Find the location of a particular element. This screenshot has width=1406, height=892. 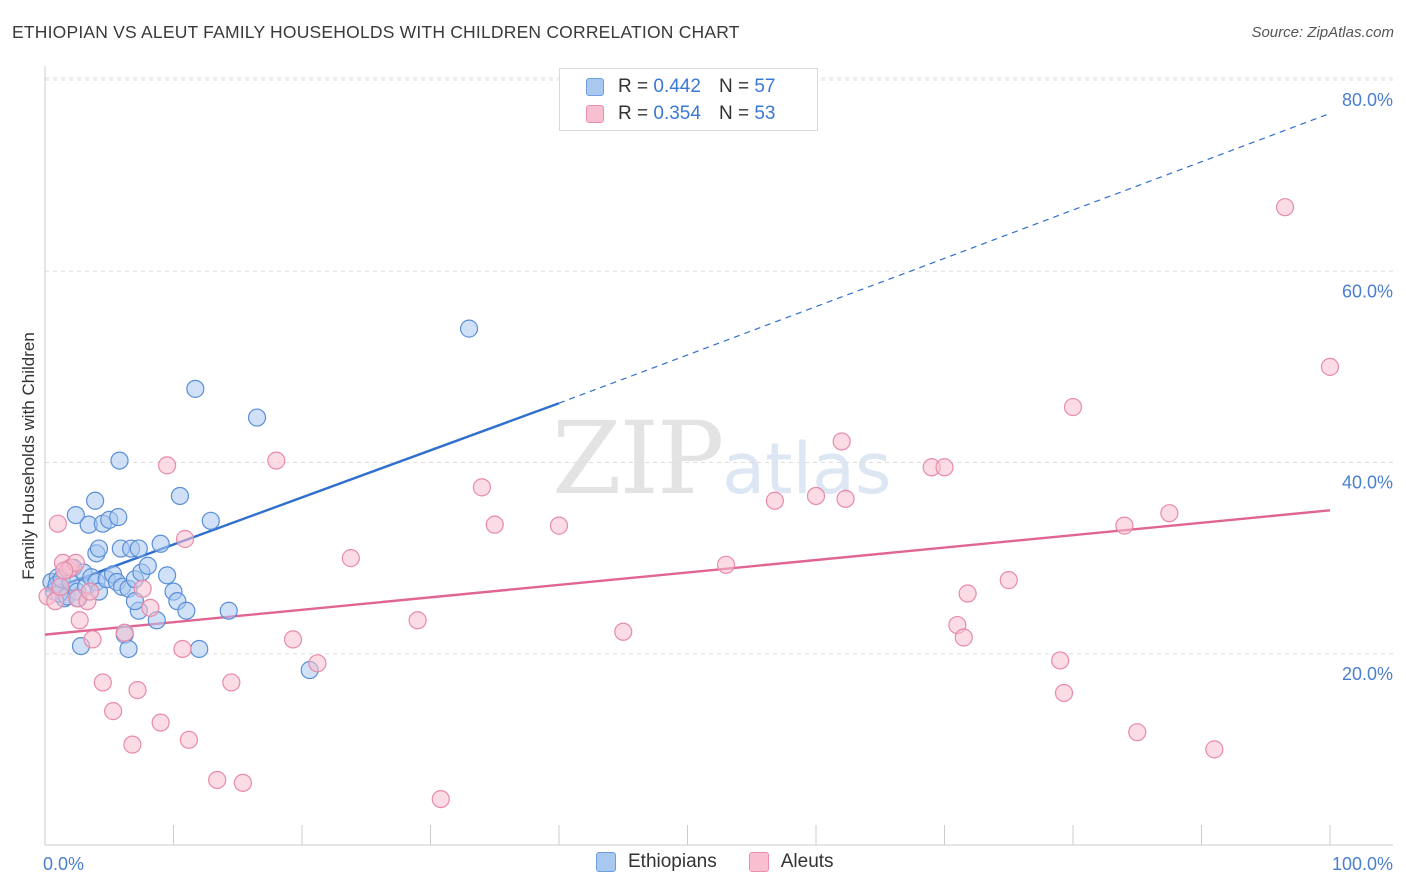

bottom-legend: Ethiopians Aleuts is located at coordinates (731, 862).